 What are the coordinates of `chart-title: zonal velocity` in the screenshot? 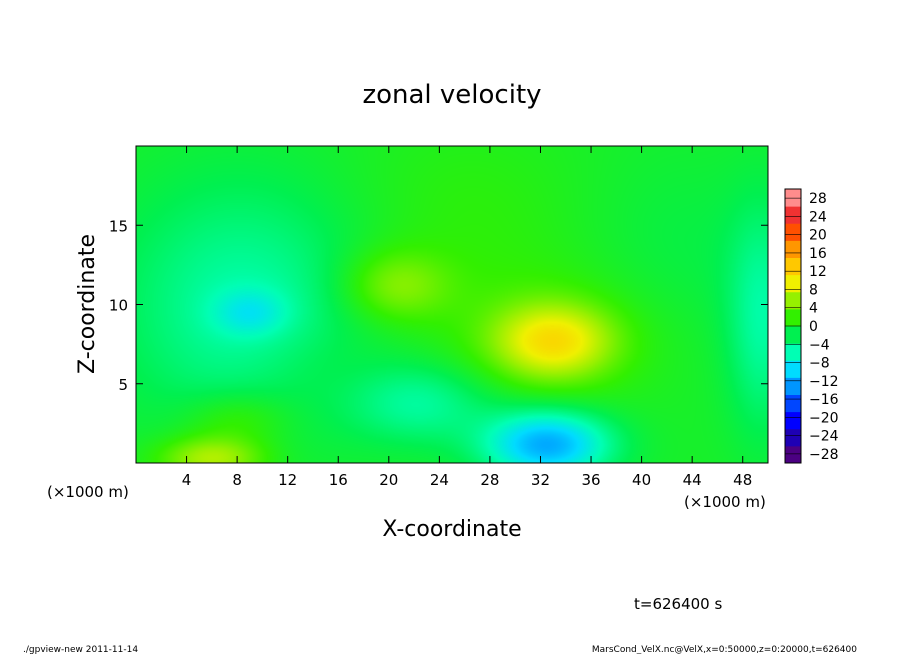 It's located at (451, 95).